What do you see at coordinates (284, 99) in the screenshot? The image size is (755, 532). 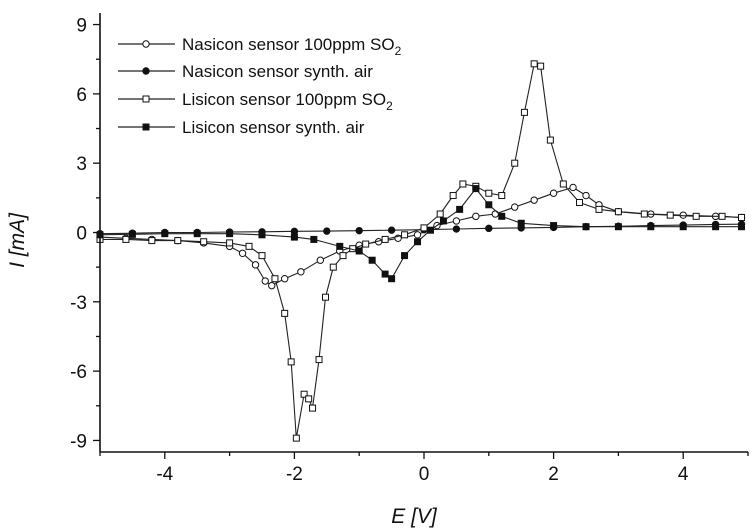 I see `legend-label-text: Lisicon sensor 100ppm SO` at bounding box center [284, 99].